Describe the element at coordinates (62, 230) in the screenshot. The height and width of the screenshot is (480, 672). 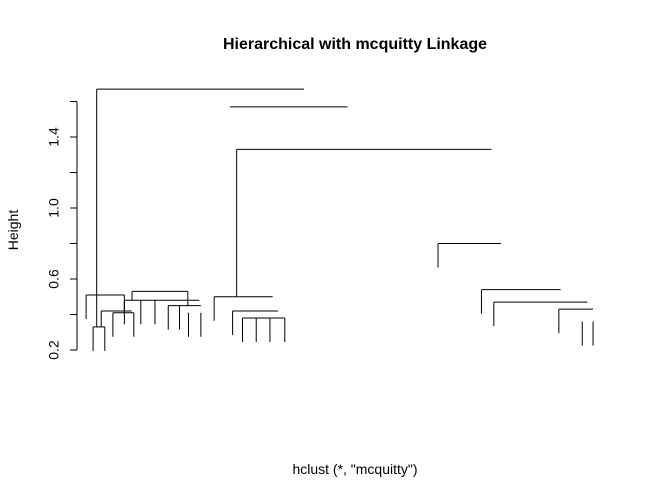
I see `y-axis: 0.2 0.6 1.0 1.4` at that location.